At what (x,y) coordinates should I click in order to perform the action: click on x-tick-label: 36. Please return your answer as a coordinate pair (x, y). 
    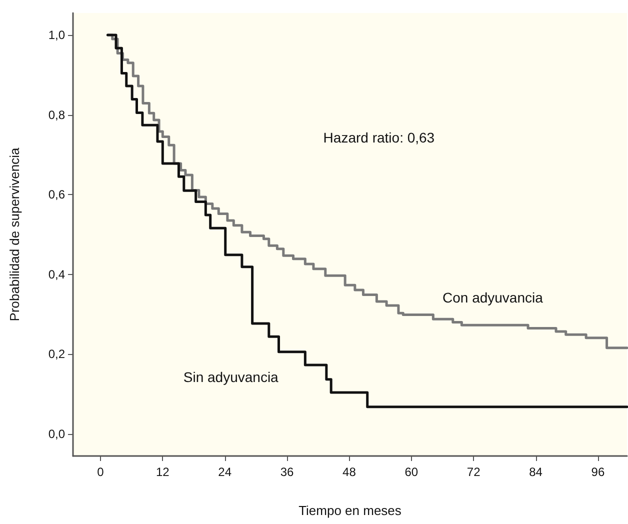
    Looking at the image, I should click on (287, 472).